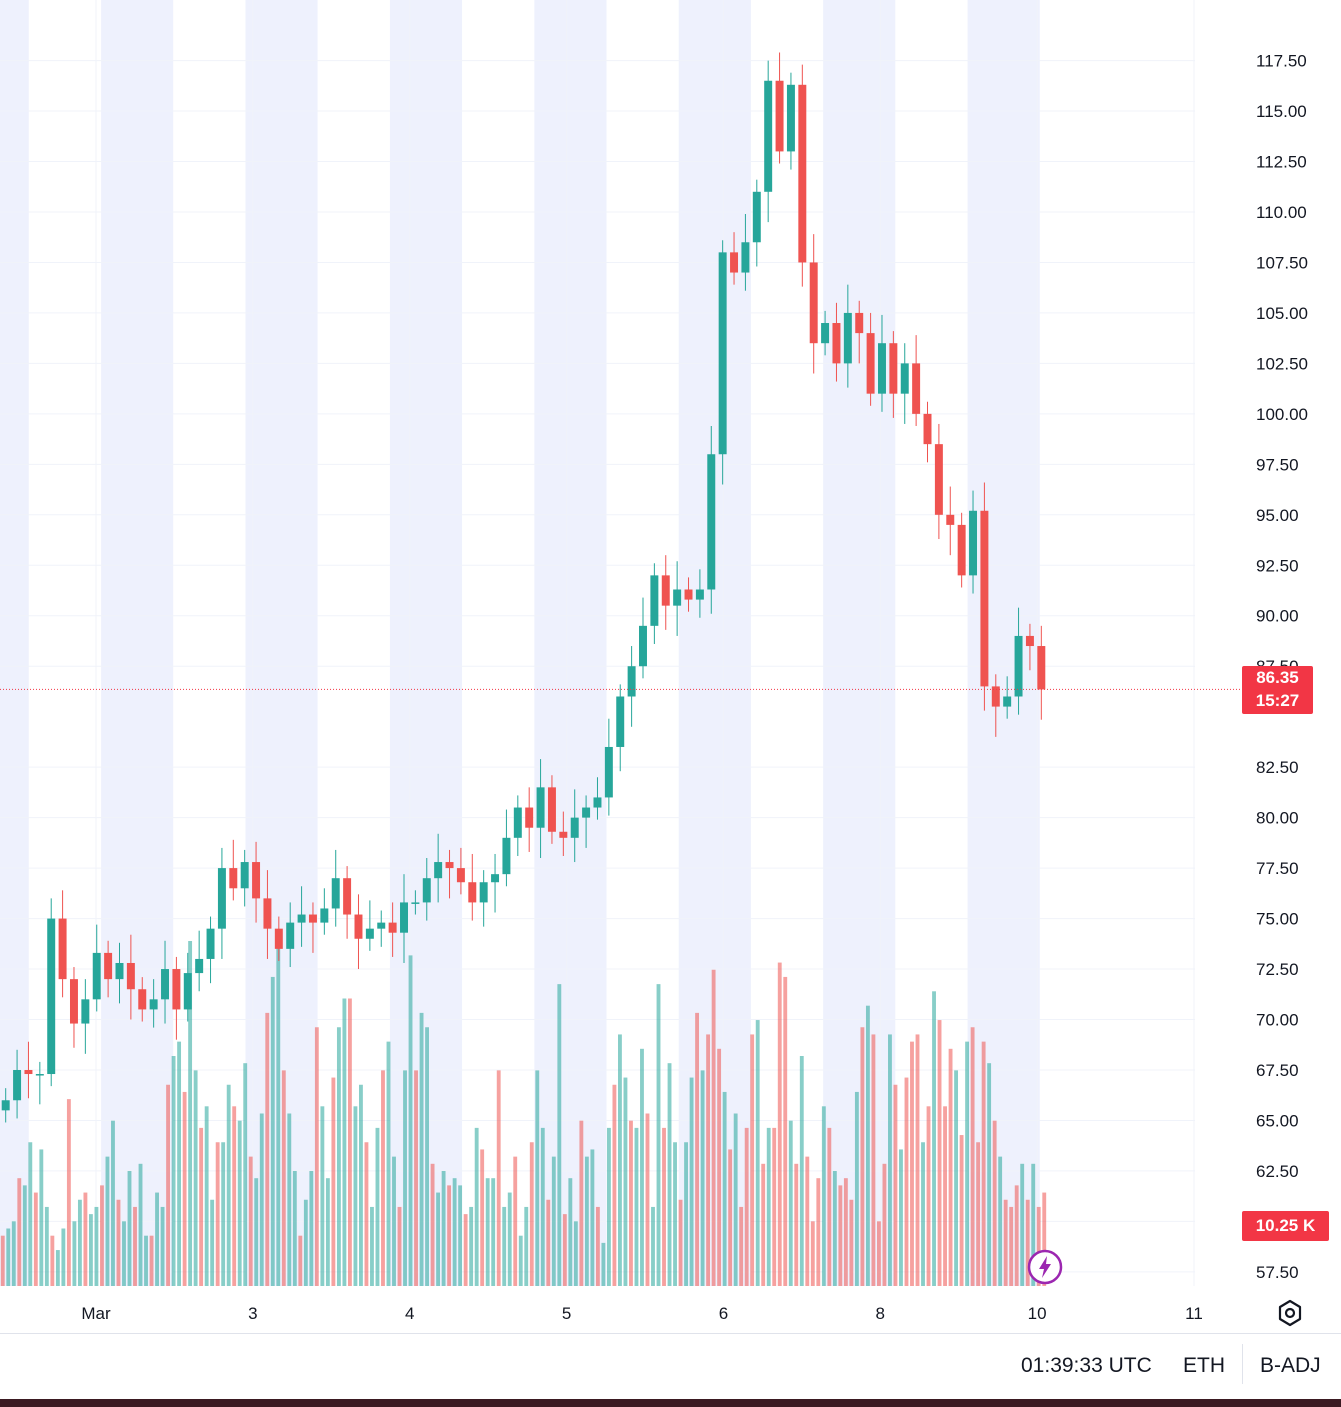  Describe the element at coordinates (1086, 1365) in the screenshot. I see `clock-display: 01:39:33 UTC` at that location.